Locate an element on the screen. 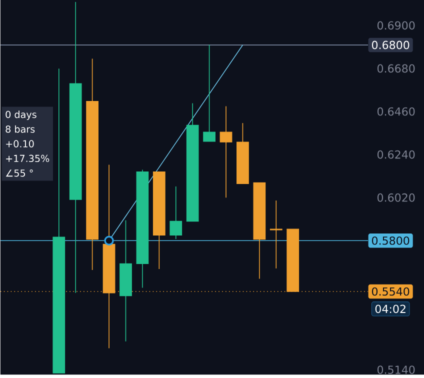 The image size is (424, 378). ref-line-label: 0.6800 is located at coordinates (391, 44).